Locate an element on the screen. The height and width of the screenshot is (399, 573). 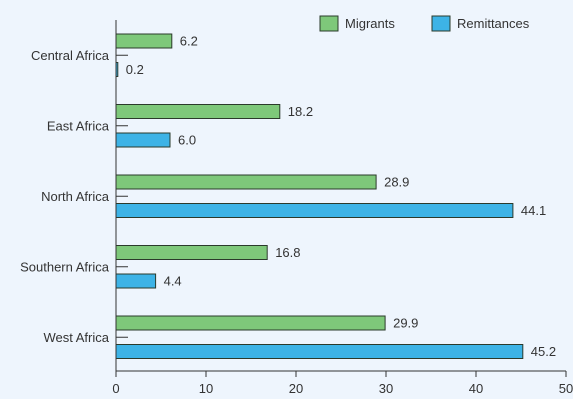
bar-remittances-west-africa is located at coordinates (319, 351).